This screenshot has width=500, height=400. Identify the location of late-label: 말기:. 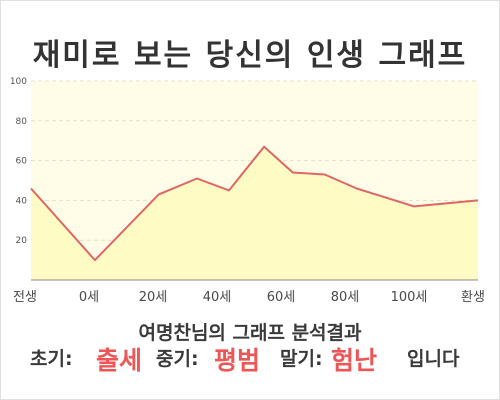
(301, 359).